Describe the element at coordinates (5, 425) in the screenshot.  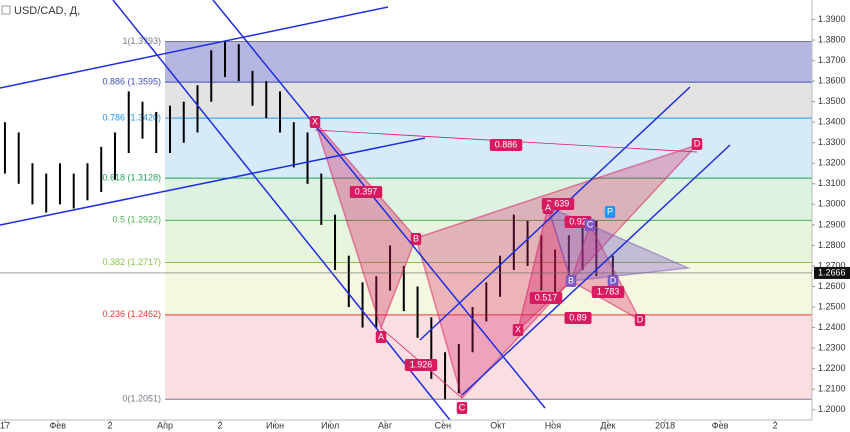
I see `x-tick-label: 17` at that location.